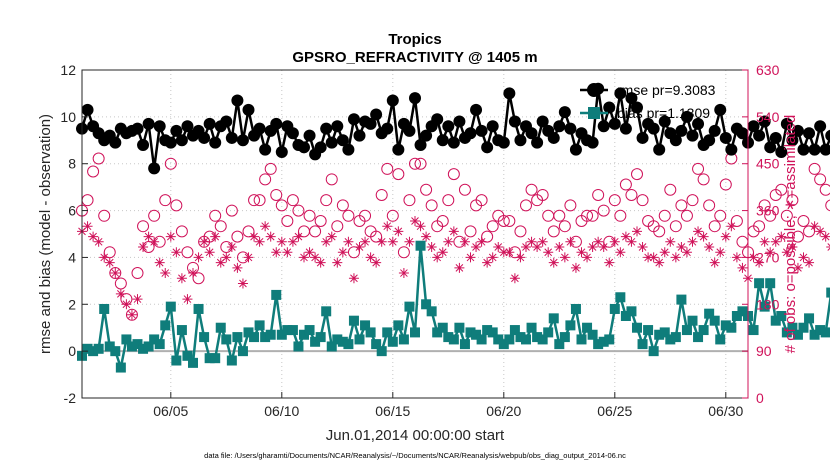 The height and width of the screenshot is (470, 830). Describe the element at coordinates (72, 164) in the screenshot. I see `y-tick-label: 8` at that location.